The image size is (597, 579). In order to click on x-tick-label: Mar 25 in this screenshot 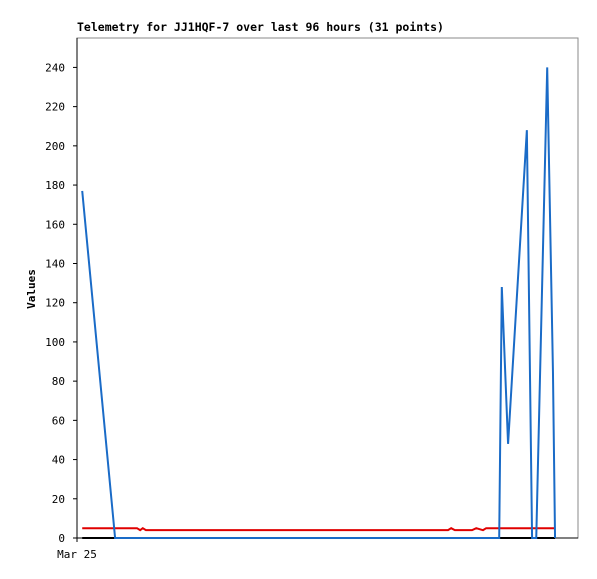, I will do `click(77, 554)`.